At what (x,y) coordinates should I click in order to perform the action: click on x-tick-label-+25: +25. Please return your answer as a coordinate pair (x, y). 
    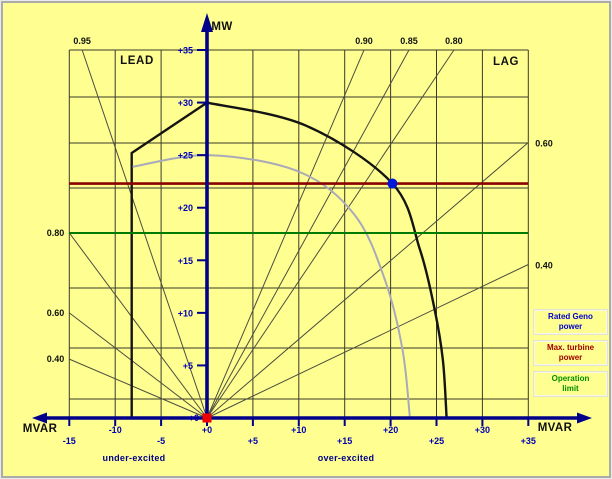
    Looking at the image, I should click on (436, 441).